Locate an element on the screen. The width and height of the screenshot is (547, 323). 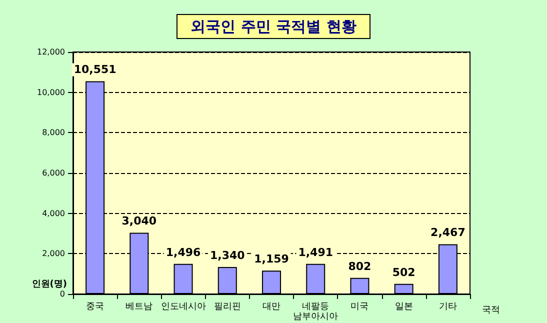
y-axis-title: 인원(명) is located at coordinates (49, 285).